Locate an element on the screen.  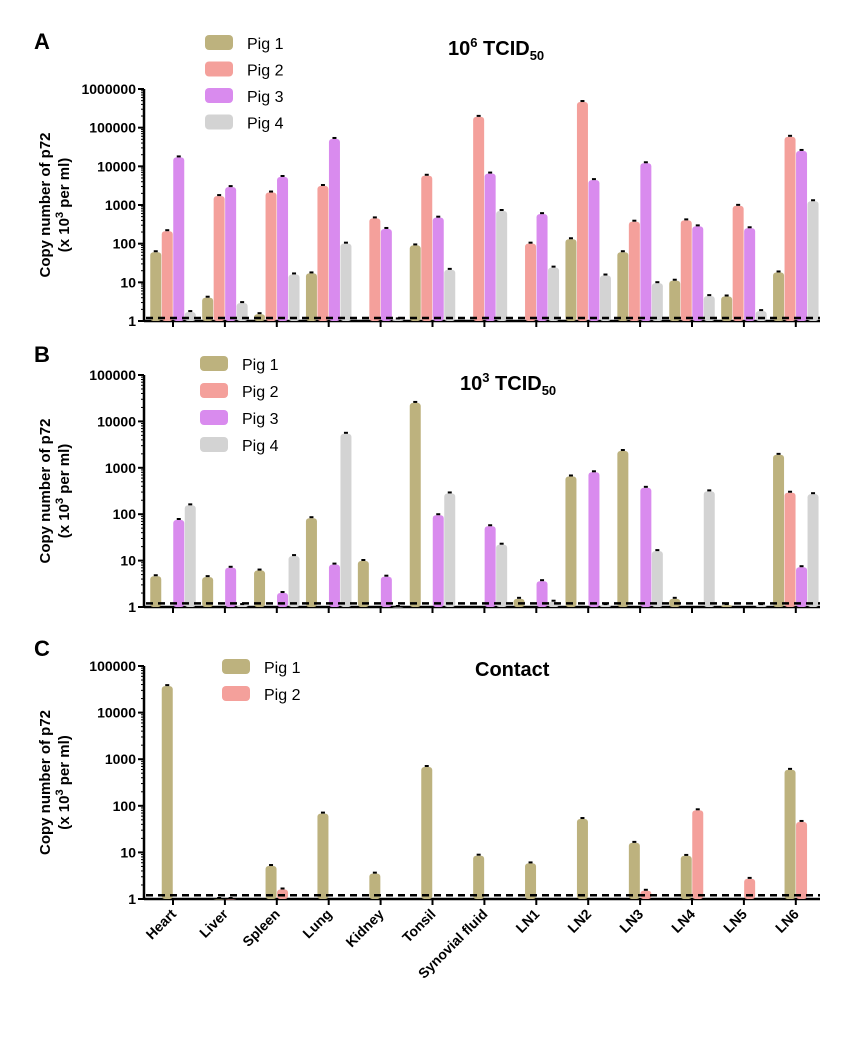
legend-label: Pig 4 is located at coordinates (265, 124).